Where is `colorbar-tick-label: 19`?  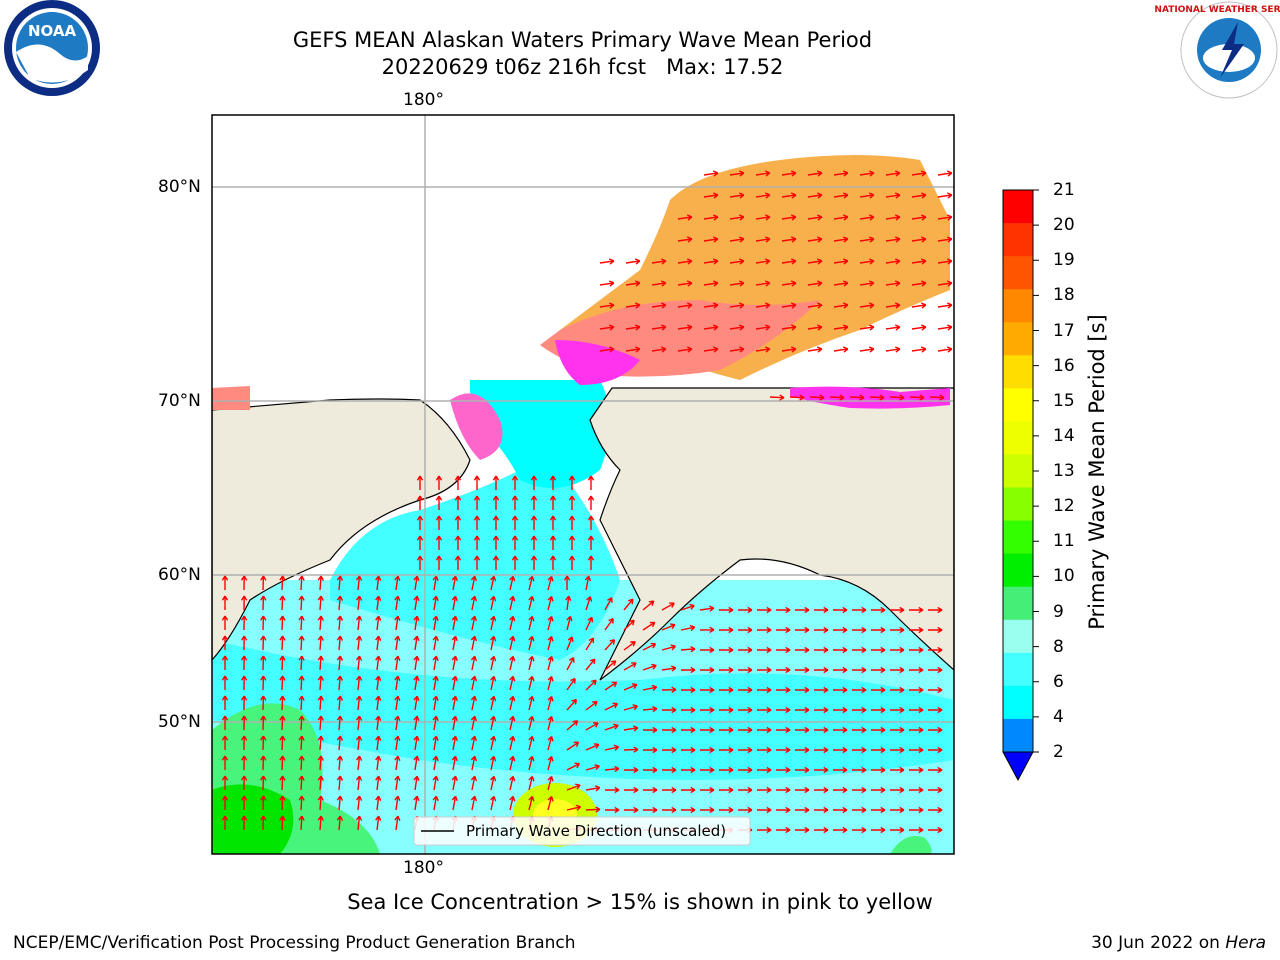 colorbar-tick-label: 19 is located at coordinates (1064, 260).